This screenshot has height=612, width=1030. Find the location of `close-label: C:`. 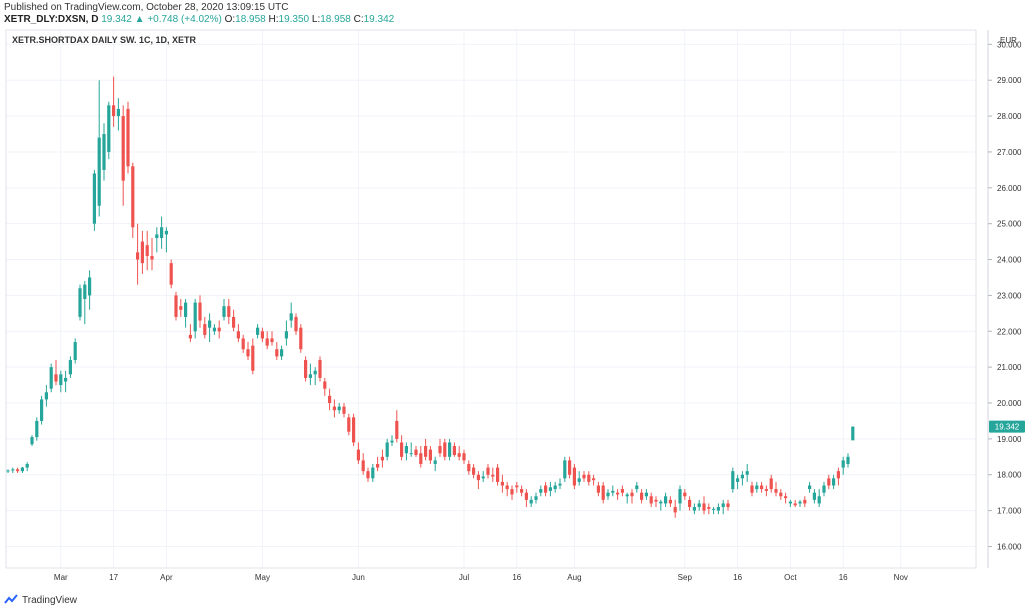

close-label: C: is located at coordinates (358, 19).